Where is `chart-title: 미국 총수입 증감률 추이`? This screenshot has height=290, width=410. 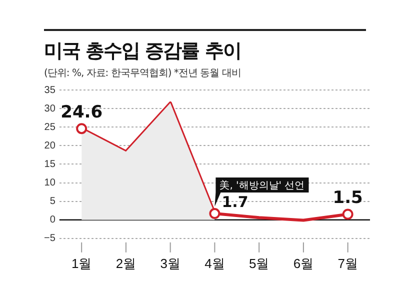
chart-title: 미국 총수입 증감률 추이 is located at coordinates (143, 51).